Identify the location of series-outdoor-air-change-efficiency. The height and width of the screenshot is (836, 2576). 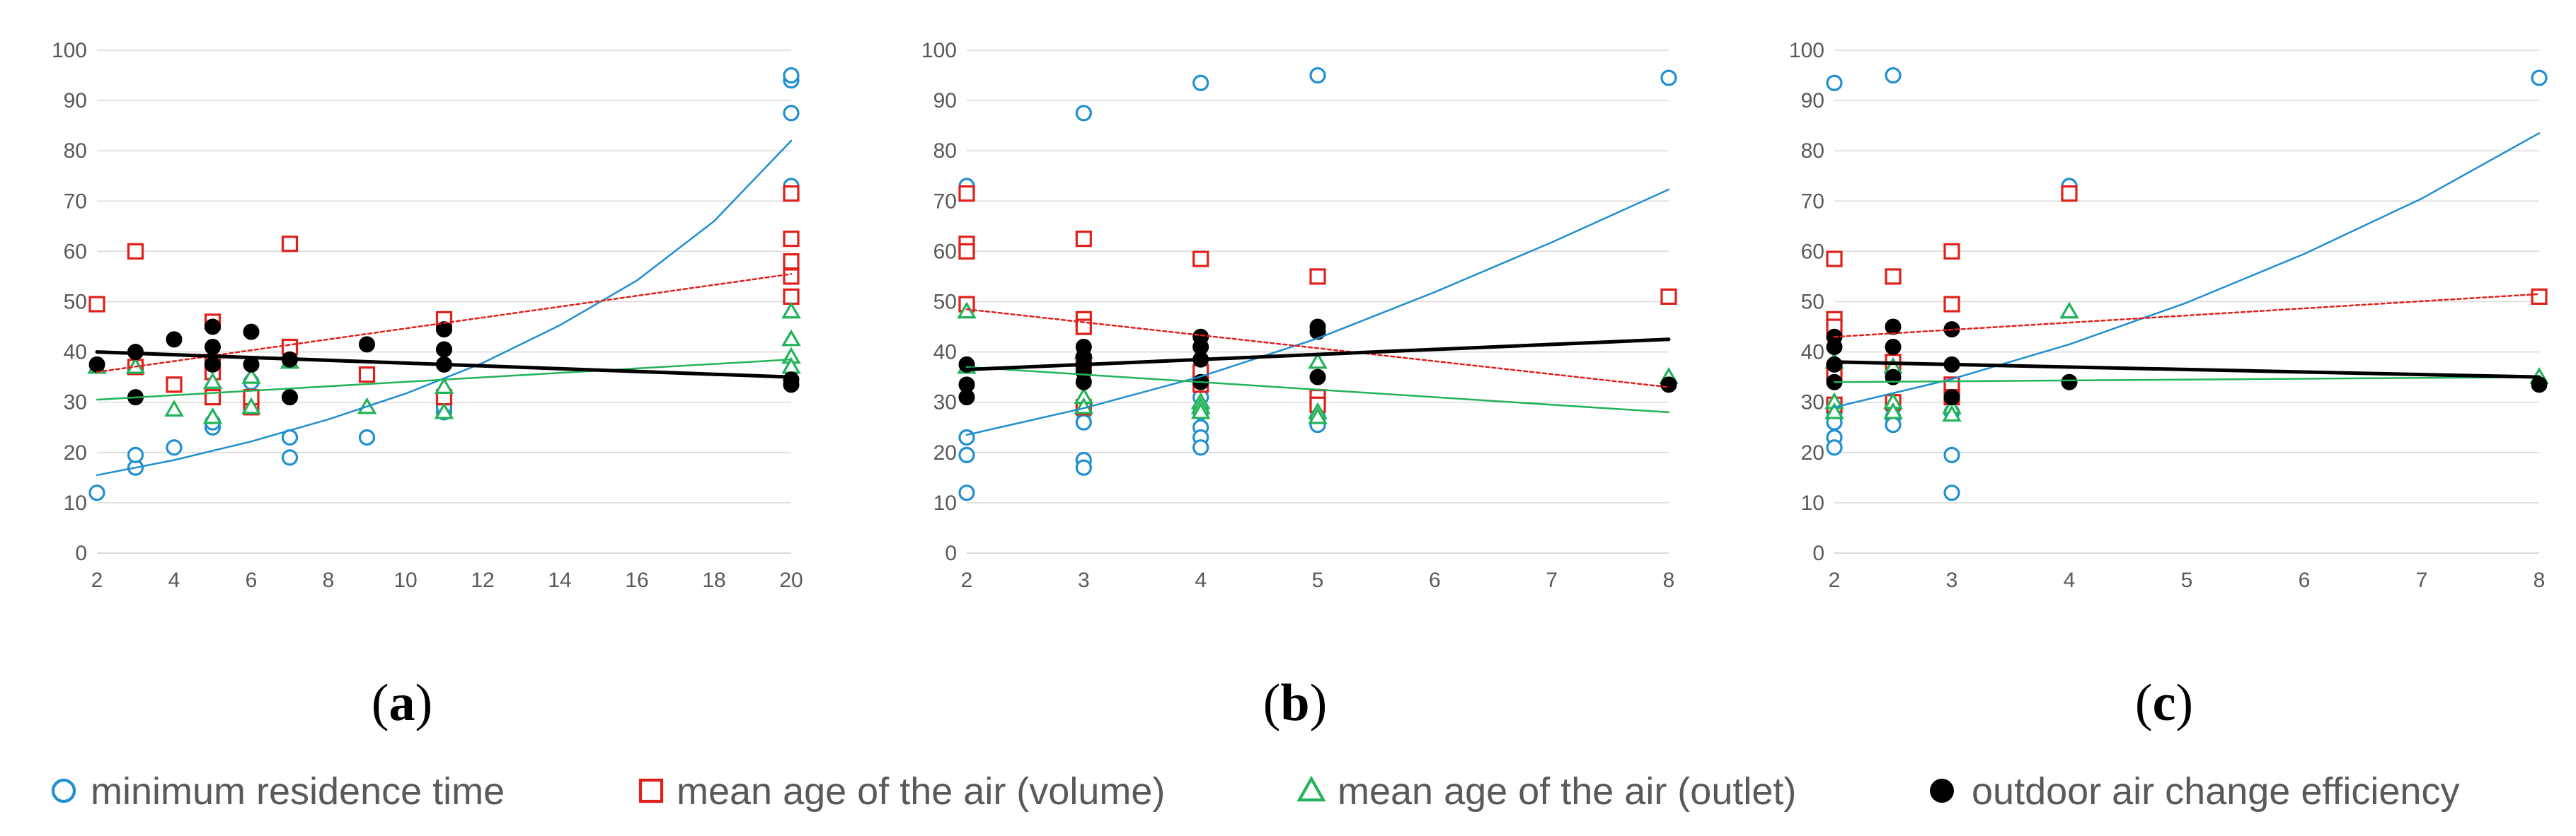
(2187, 362).